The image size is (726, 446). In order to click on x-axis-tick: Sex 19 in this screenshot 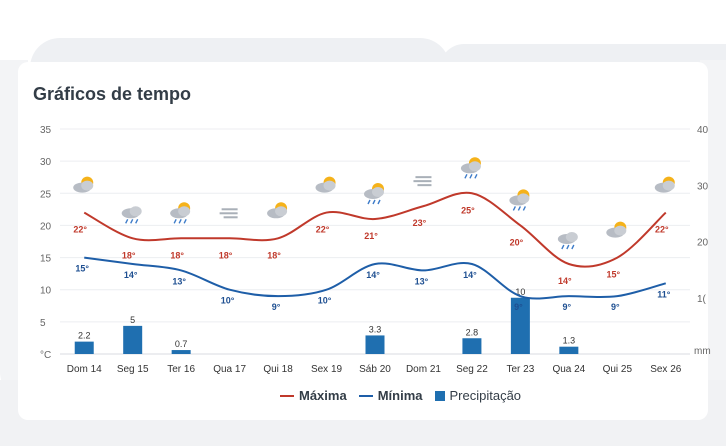, I will do `click(327, 369)`.